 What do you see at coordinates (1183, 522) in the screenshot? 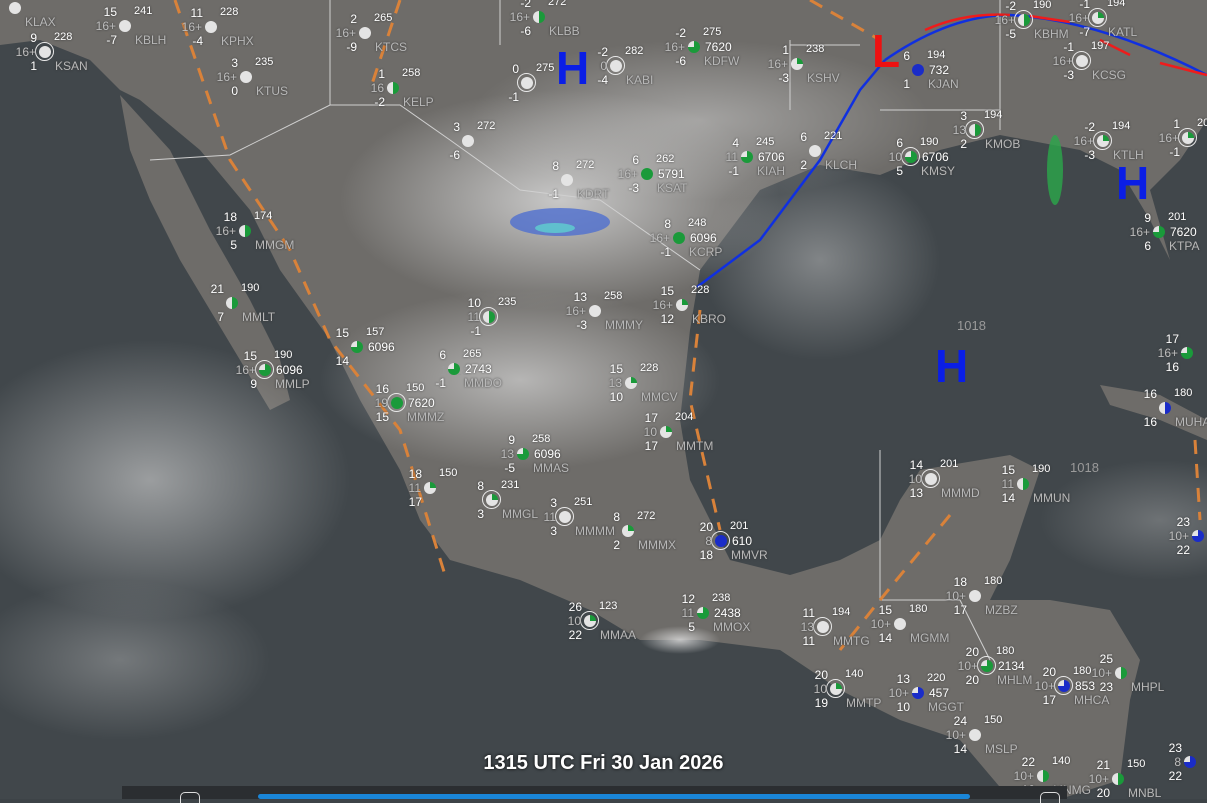
I see `temperature: 23` at bounding box center [1183, 522].